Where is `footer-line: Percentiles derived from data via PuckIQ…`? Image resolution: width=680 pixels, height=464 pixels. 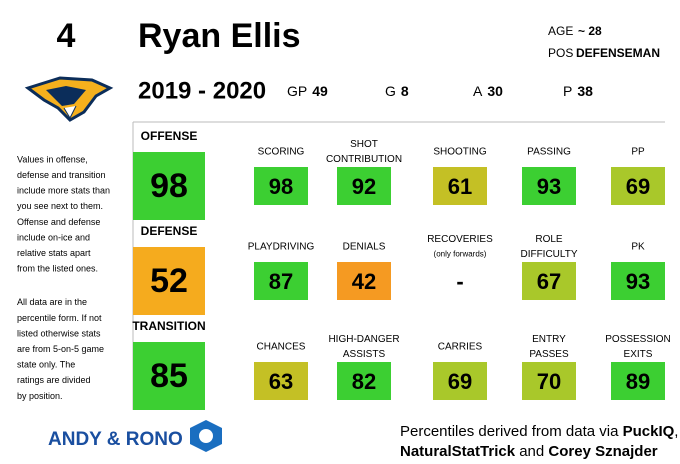 footer-line: Percentiles derived from data via PuckIQ… is located at coordinates (539, 431).